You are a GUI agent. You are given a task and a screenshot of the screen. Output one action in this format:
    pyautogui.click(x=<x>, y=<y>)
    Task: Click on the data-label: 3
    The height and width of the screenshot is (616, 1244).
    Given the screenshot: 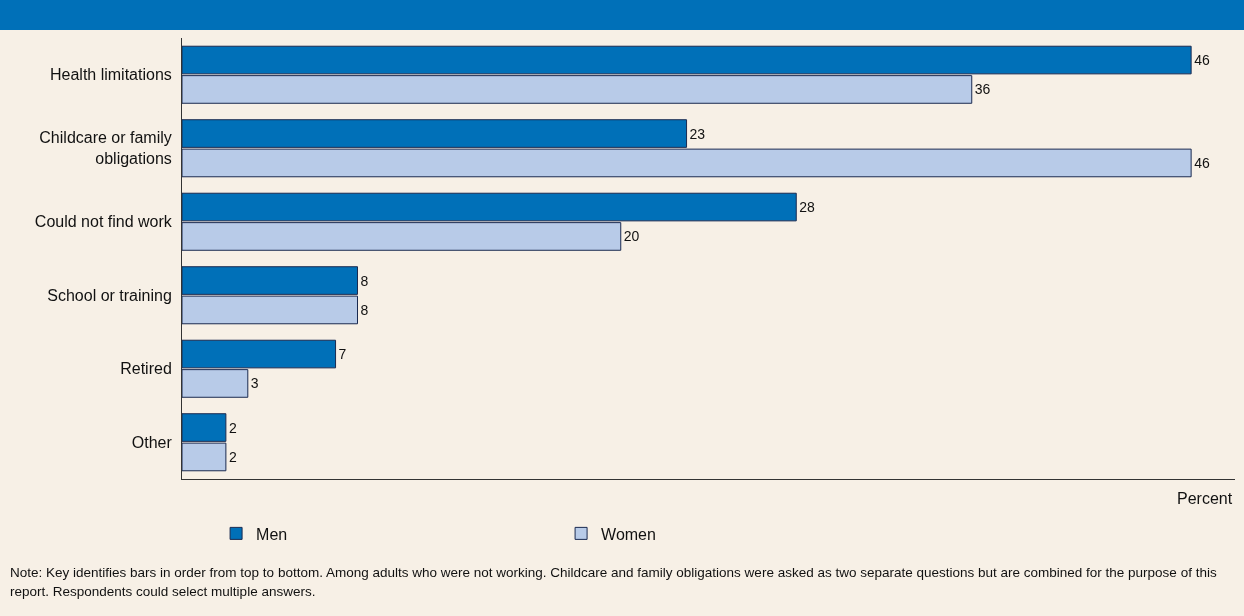 What is the action you would take?
    pyautogui.click(x=254, y=383)
    